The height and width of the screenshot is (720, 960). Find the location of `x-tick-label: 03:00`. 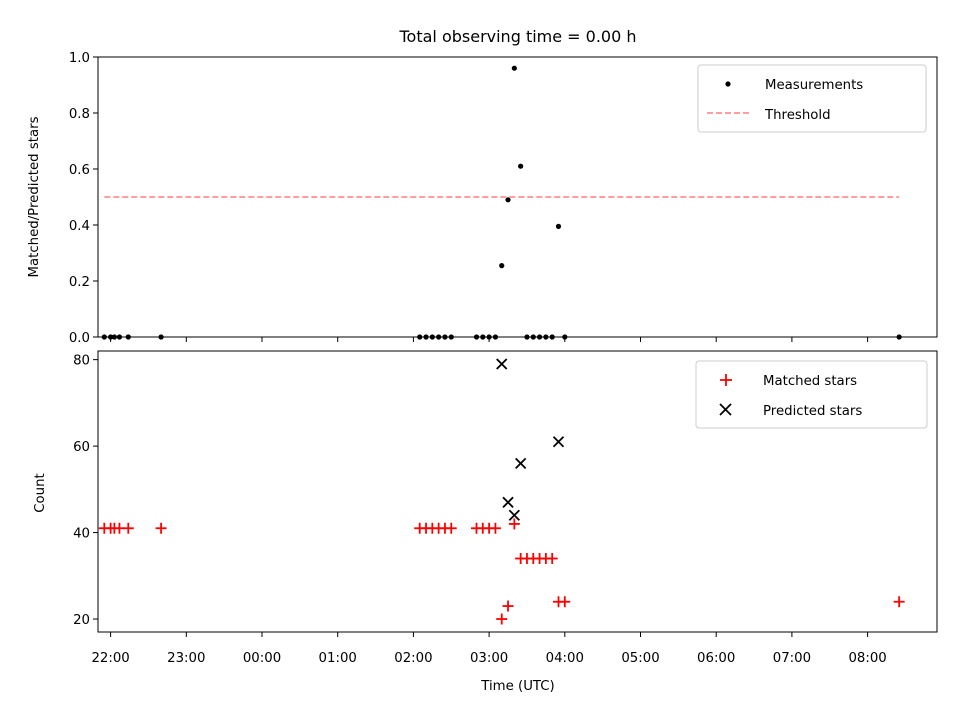

x-tick-label: 03:00 is located at coordinates (489, 658).